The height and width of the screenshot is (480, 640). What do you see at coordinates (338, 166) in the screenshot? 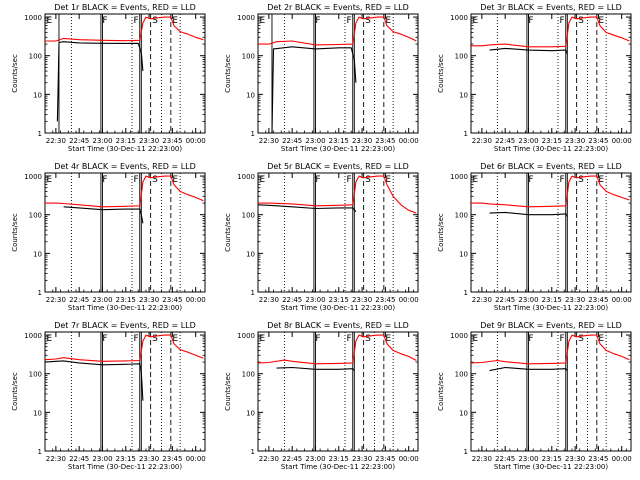
I see `panel-title: Det 5r BLACK = Events, RED = LLD` at bounding box center [338, 166].